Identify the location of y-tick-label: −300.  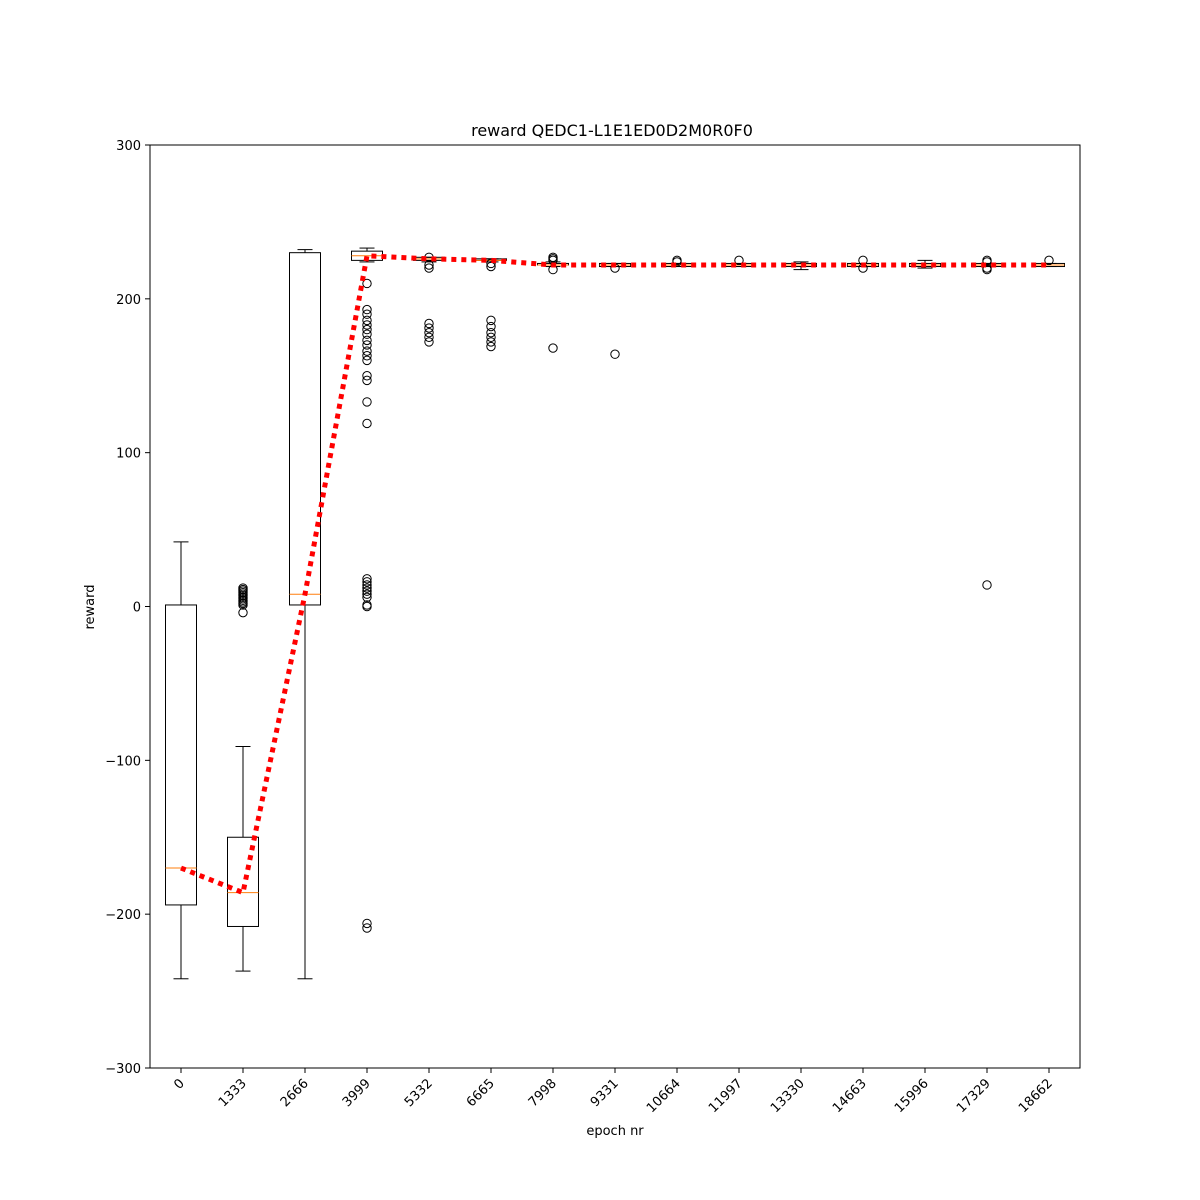
(123, 1069).